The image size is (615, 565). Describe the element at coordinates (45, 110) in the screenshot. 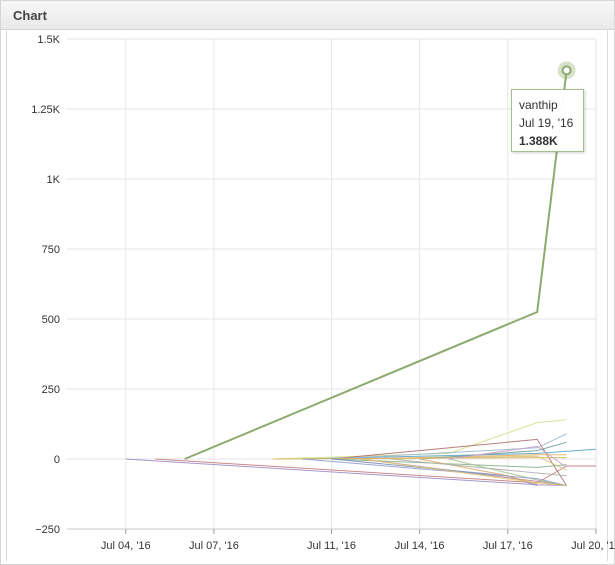

I see `y-tick-label: 1.25K` at that location.